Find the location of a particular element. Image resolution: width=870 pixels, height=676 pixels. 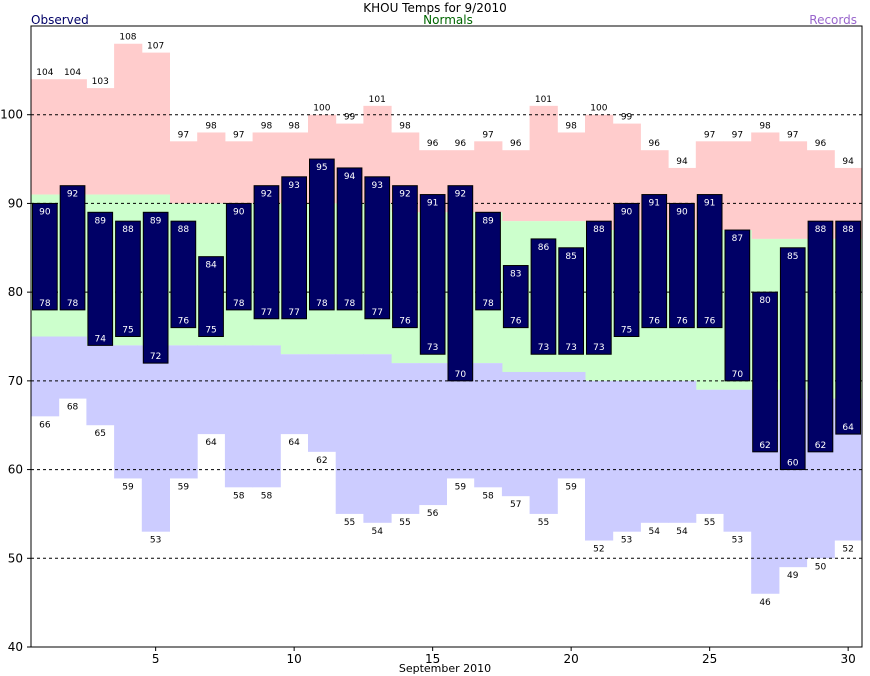

x-axis: 5 10 15 20 25 30 is located at coordinates (504, 656).